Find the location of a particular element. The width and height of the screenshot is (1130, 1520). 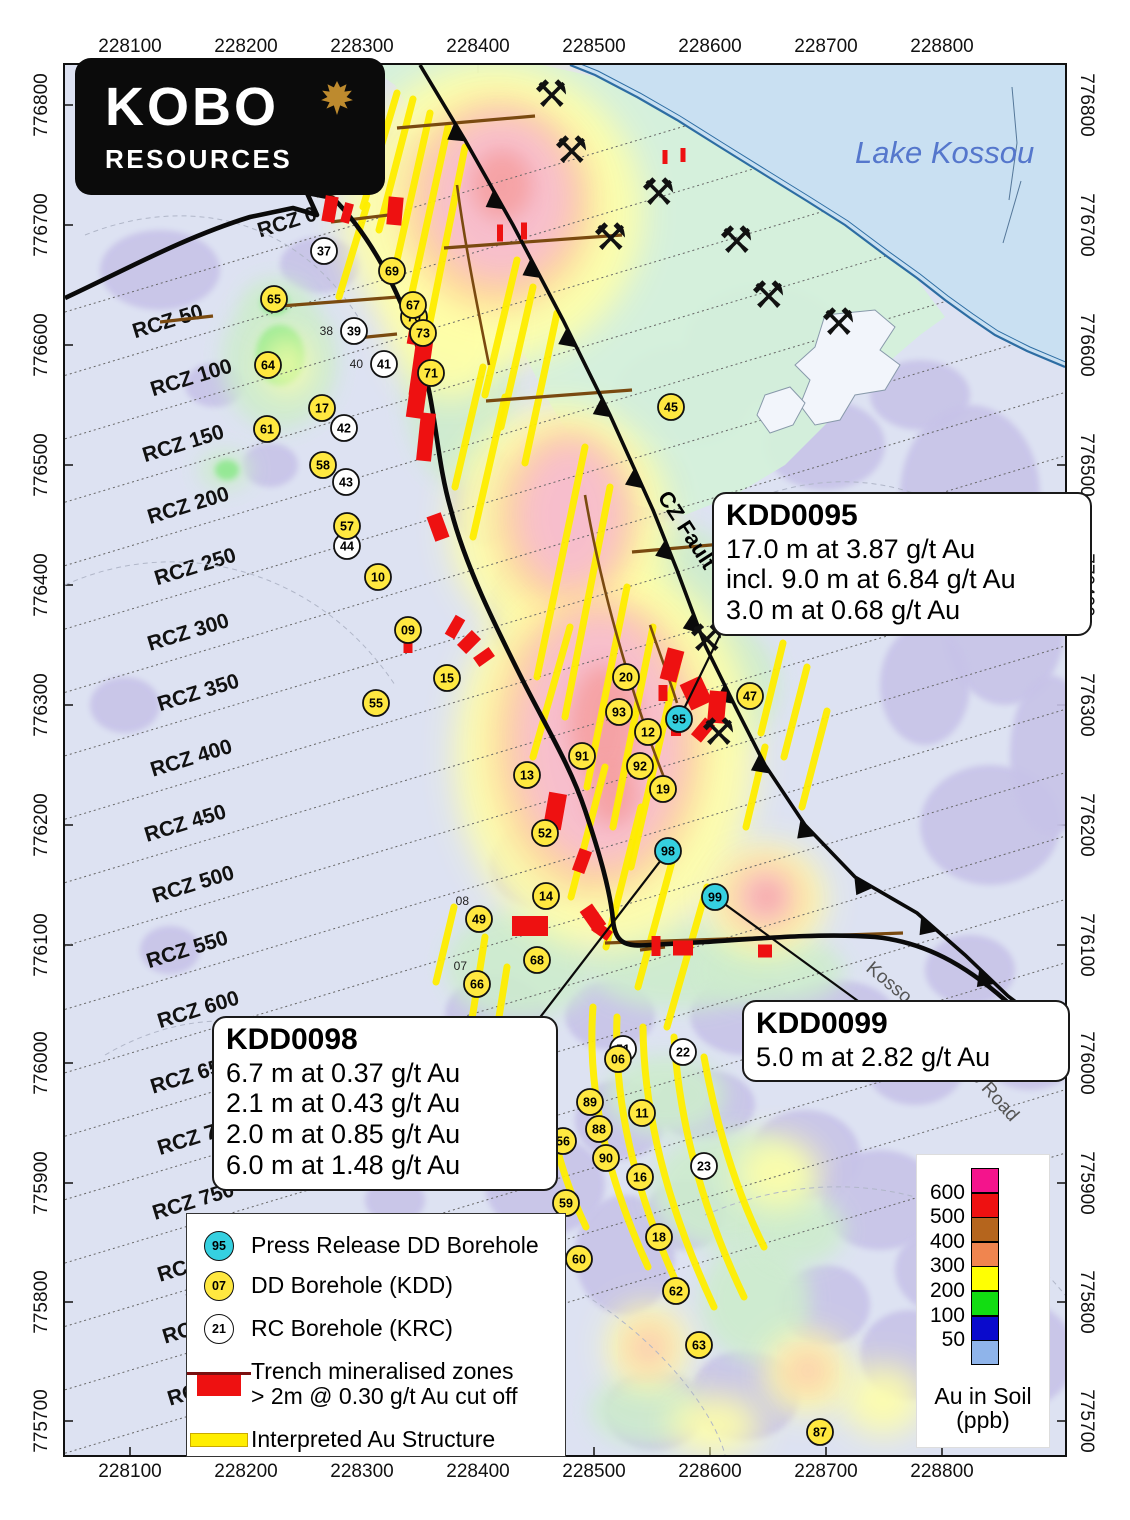

soil-anomaly-red is located at coordinates (502, 185).